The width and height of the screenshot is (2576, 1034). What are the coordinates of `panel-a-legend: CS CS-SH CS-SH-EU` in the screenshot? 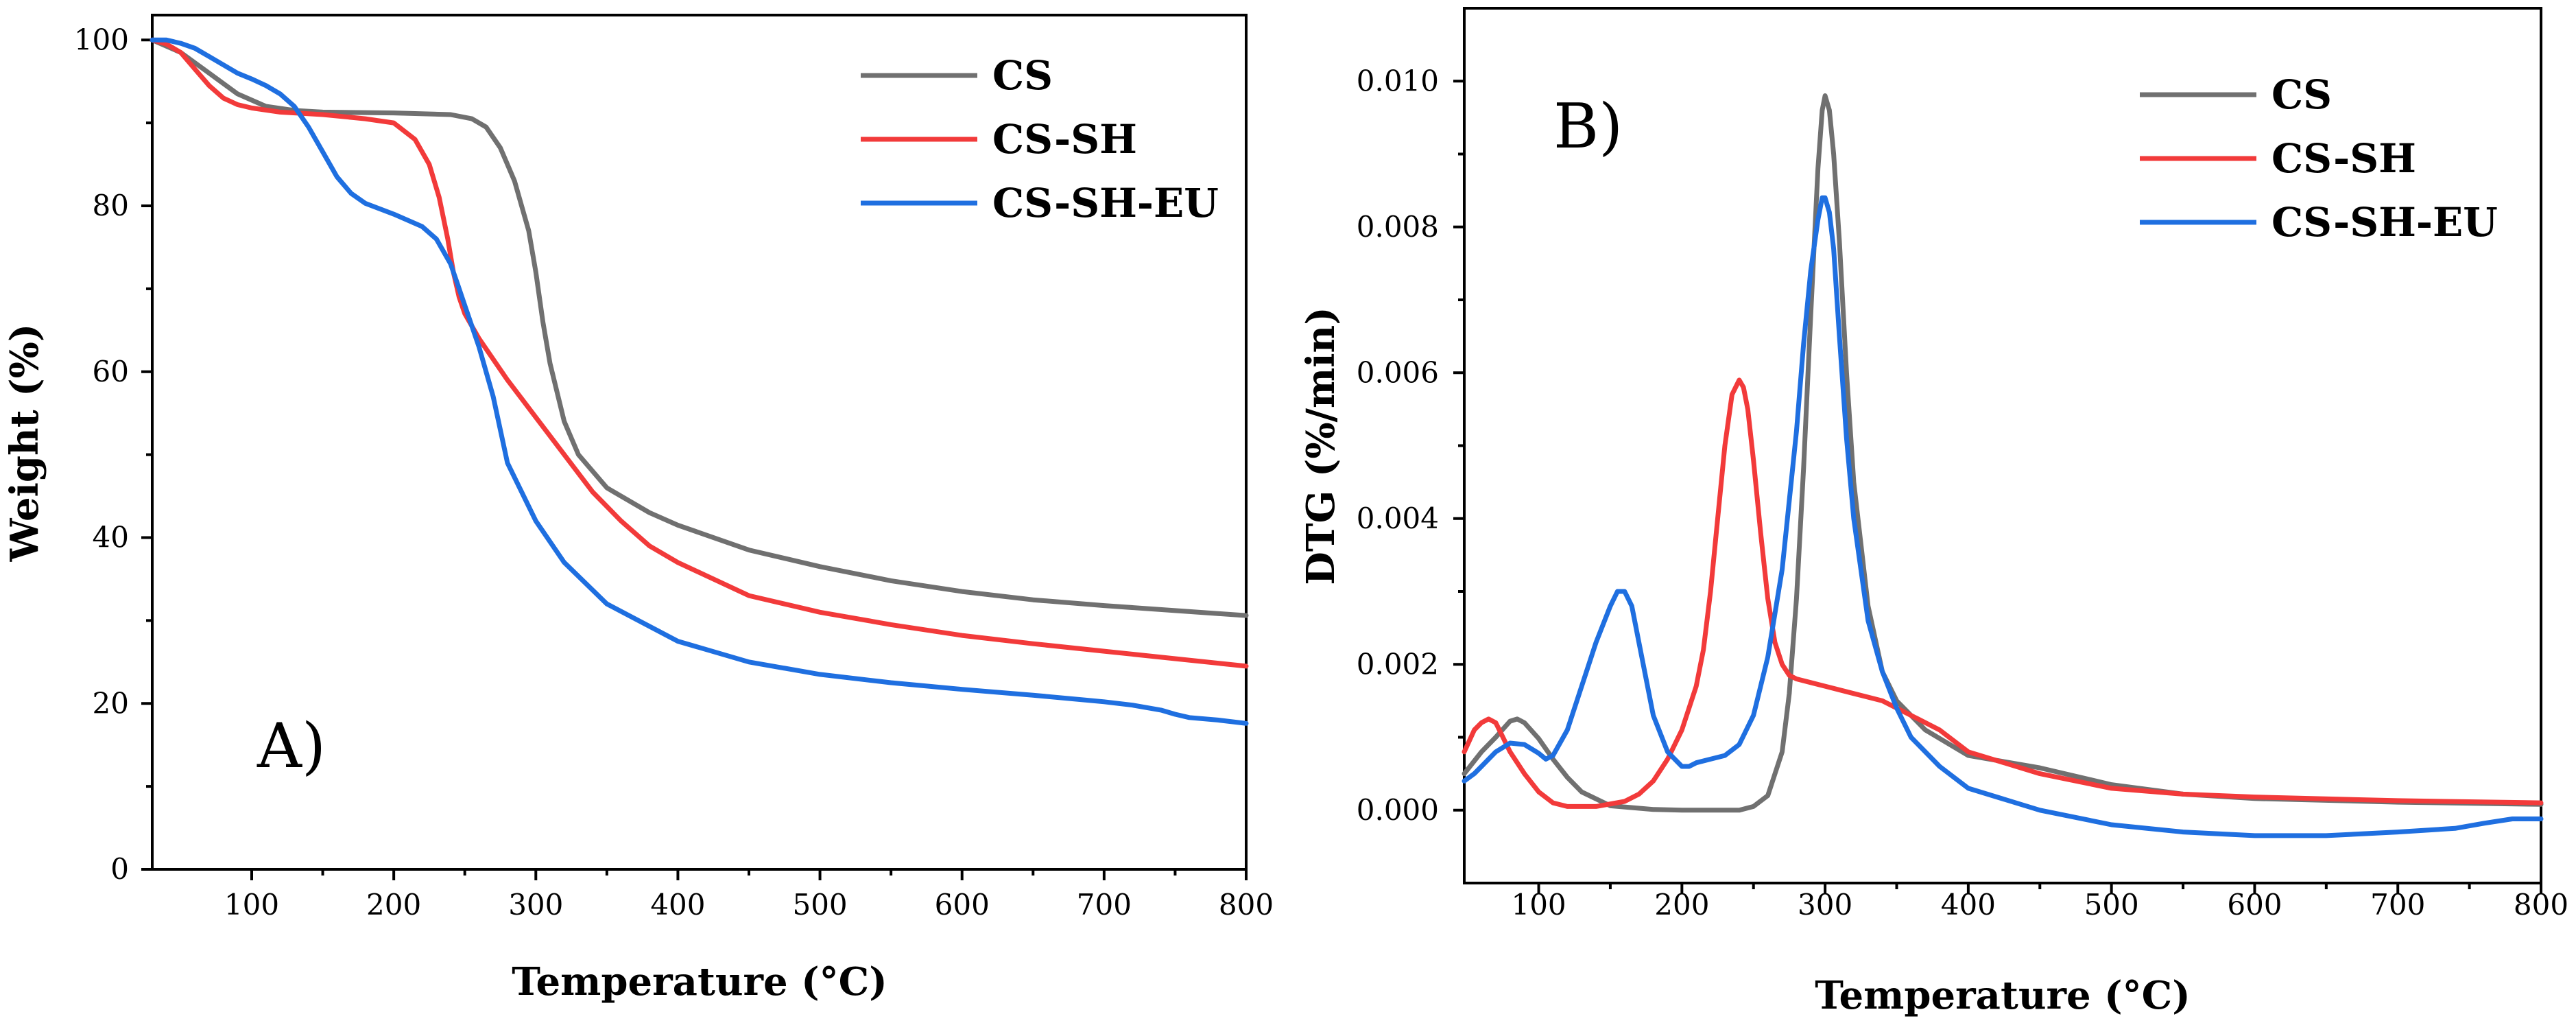 It's located at (1040, 139).